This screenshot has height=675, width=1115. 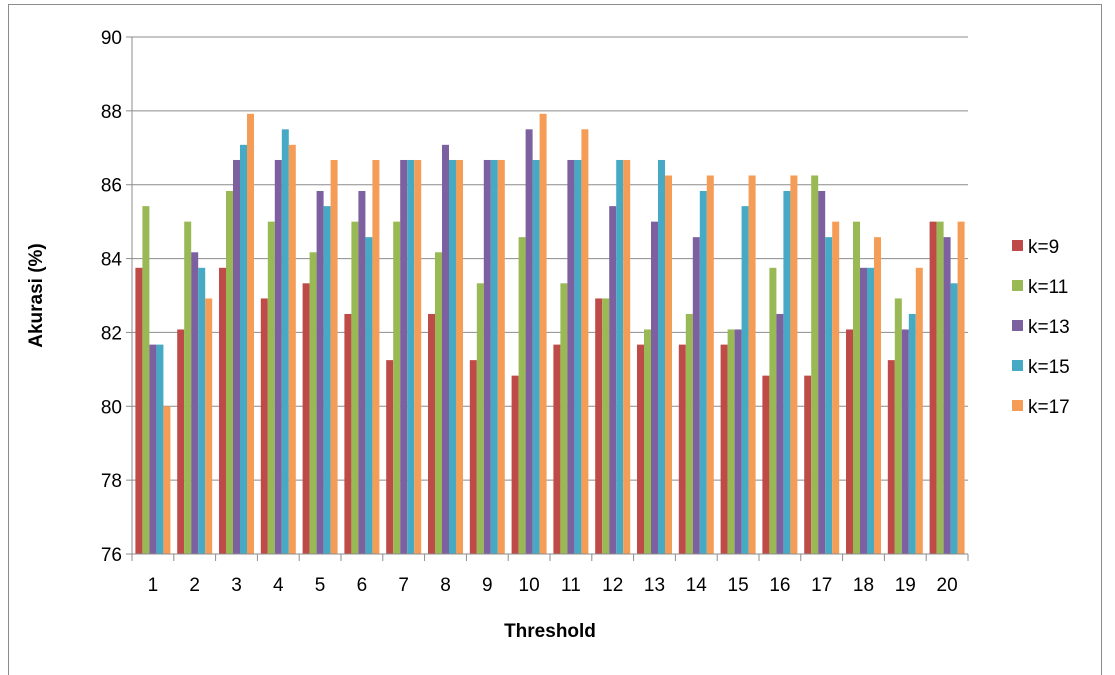 What do you see at coordinates (697, 585) in the screenshot?
I see `x-tick-label: 14` at bounding box center [697, 585].